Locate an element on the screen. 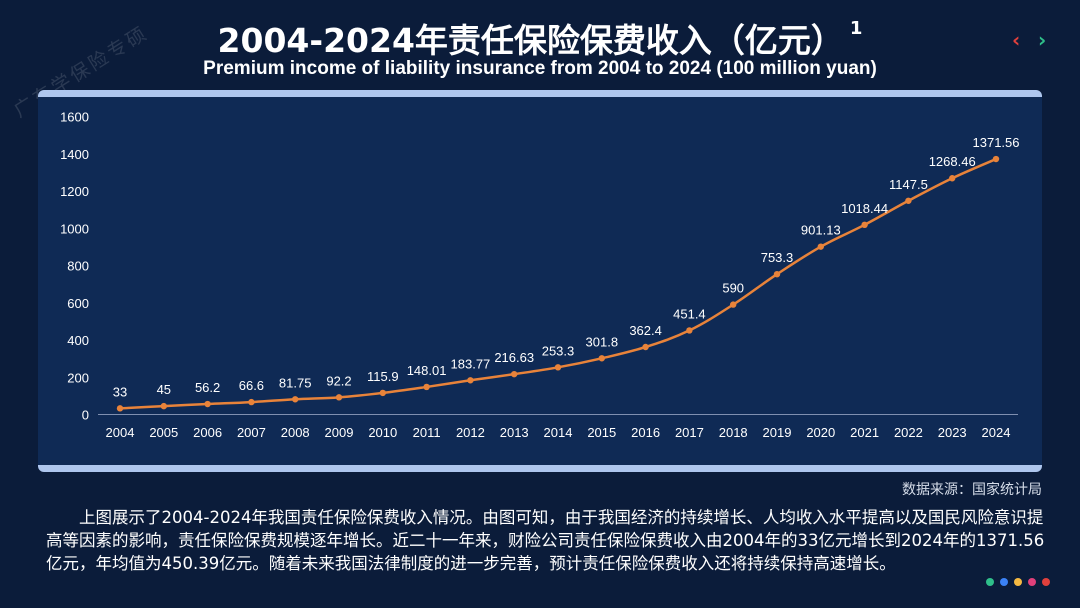 This screenshot has height=608, width=1080. data-label: 45 is located at coordinates (164, 389).